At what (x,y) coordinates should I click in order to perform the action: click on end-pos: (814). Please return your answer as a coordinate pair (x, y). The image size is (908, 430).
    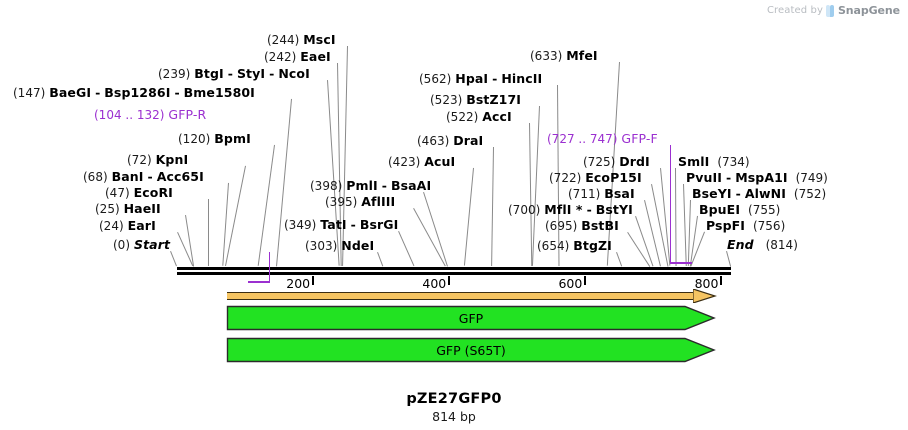
    Looking at the image, I should click on (781, 245).